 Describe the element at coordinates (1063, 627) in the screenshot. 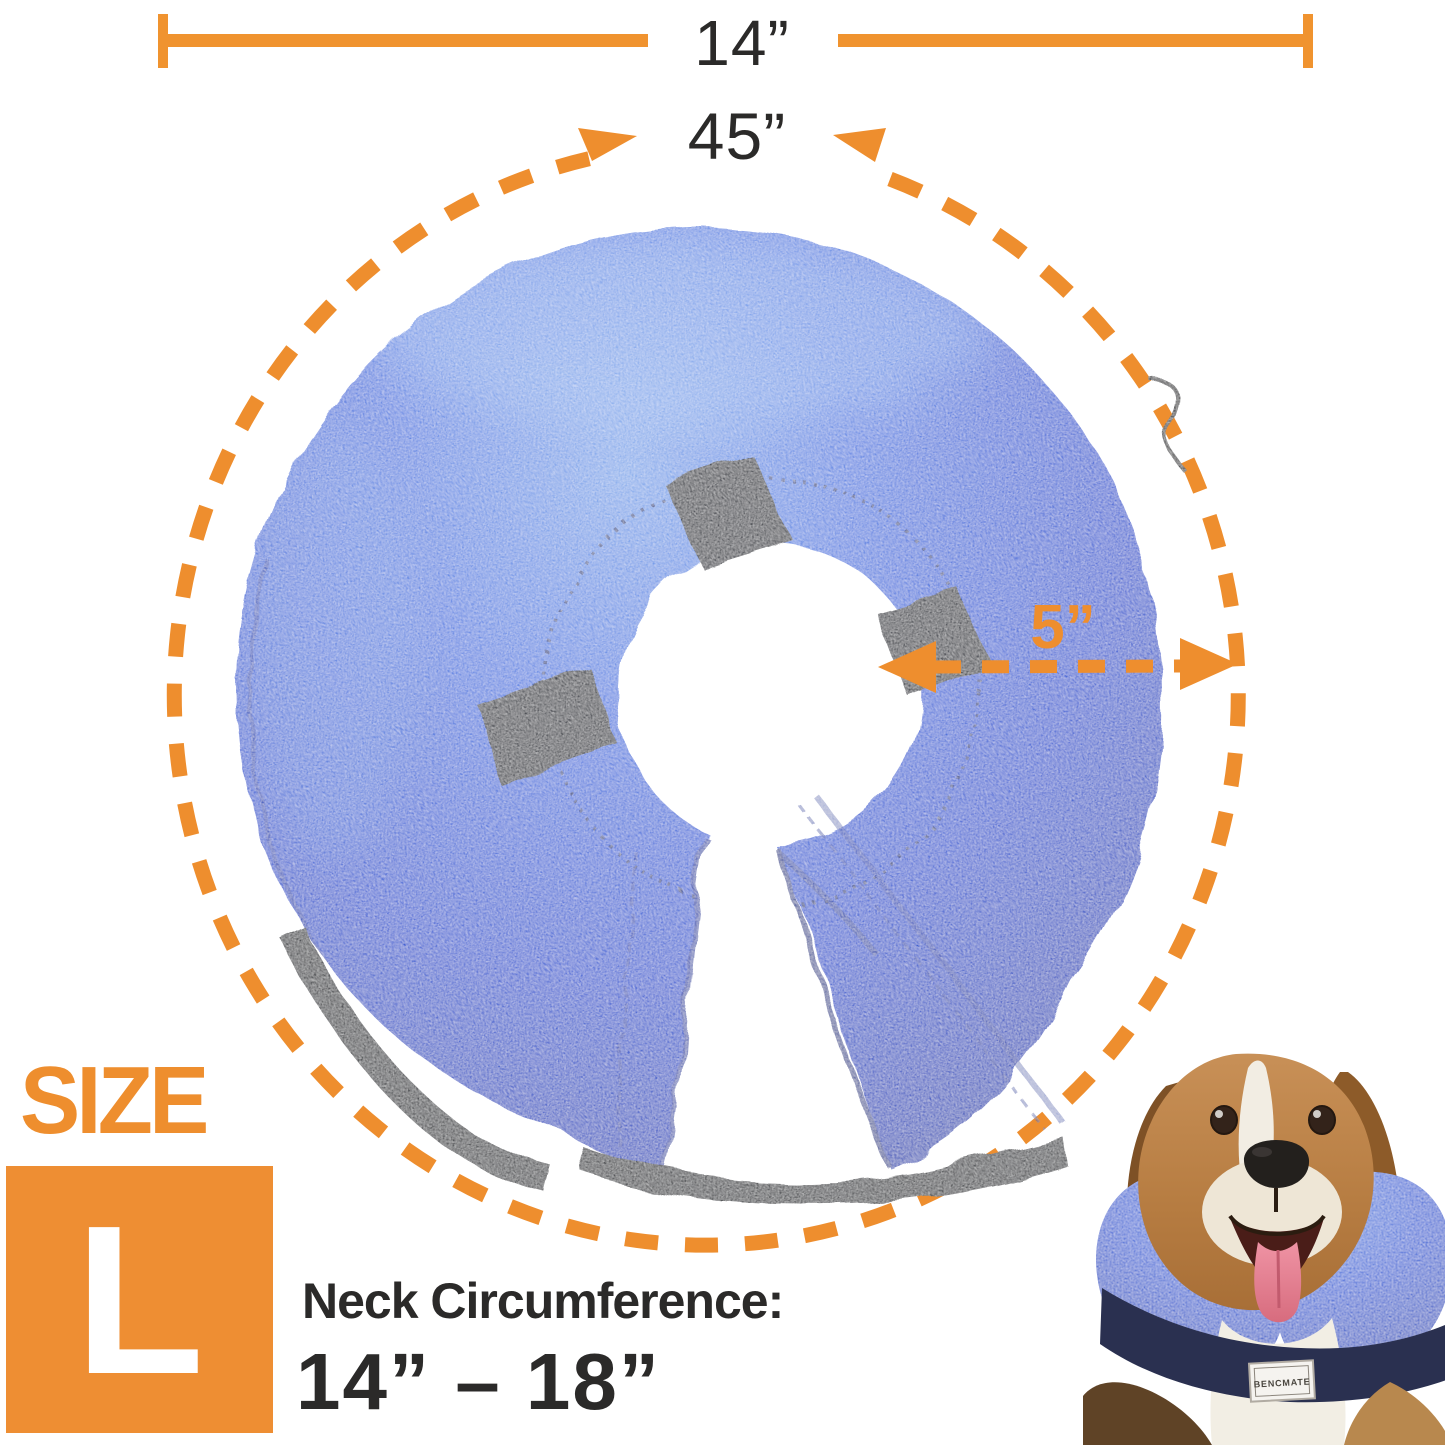

I see `inner-diameter-label: 5”` at that location.